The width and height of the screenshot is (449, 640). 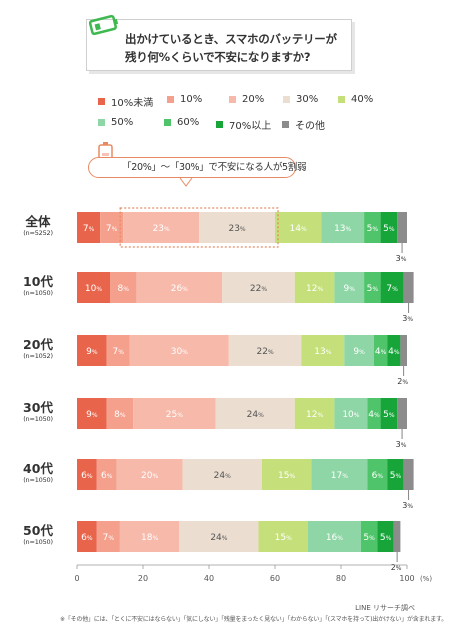 What do you see at coordinates (38, 226) in the screenshot?
I see `row-label: 全体 (n=5252)` at bounding box center [38, 226].